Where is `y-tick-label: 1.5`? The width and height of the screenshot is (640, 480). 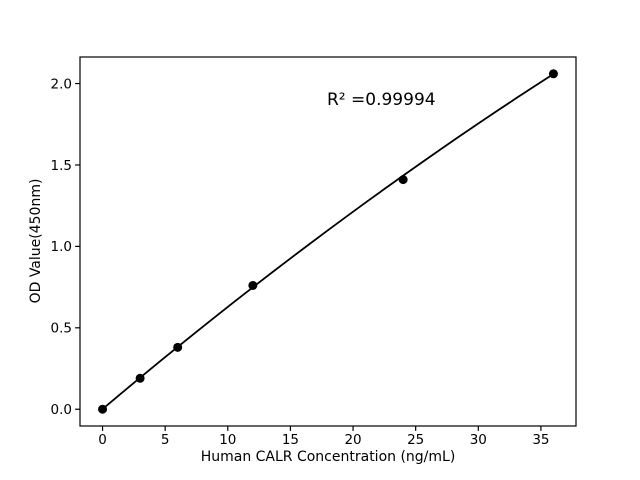
y-tick-label: 1.5 is located at coordinates (61, 166).